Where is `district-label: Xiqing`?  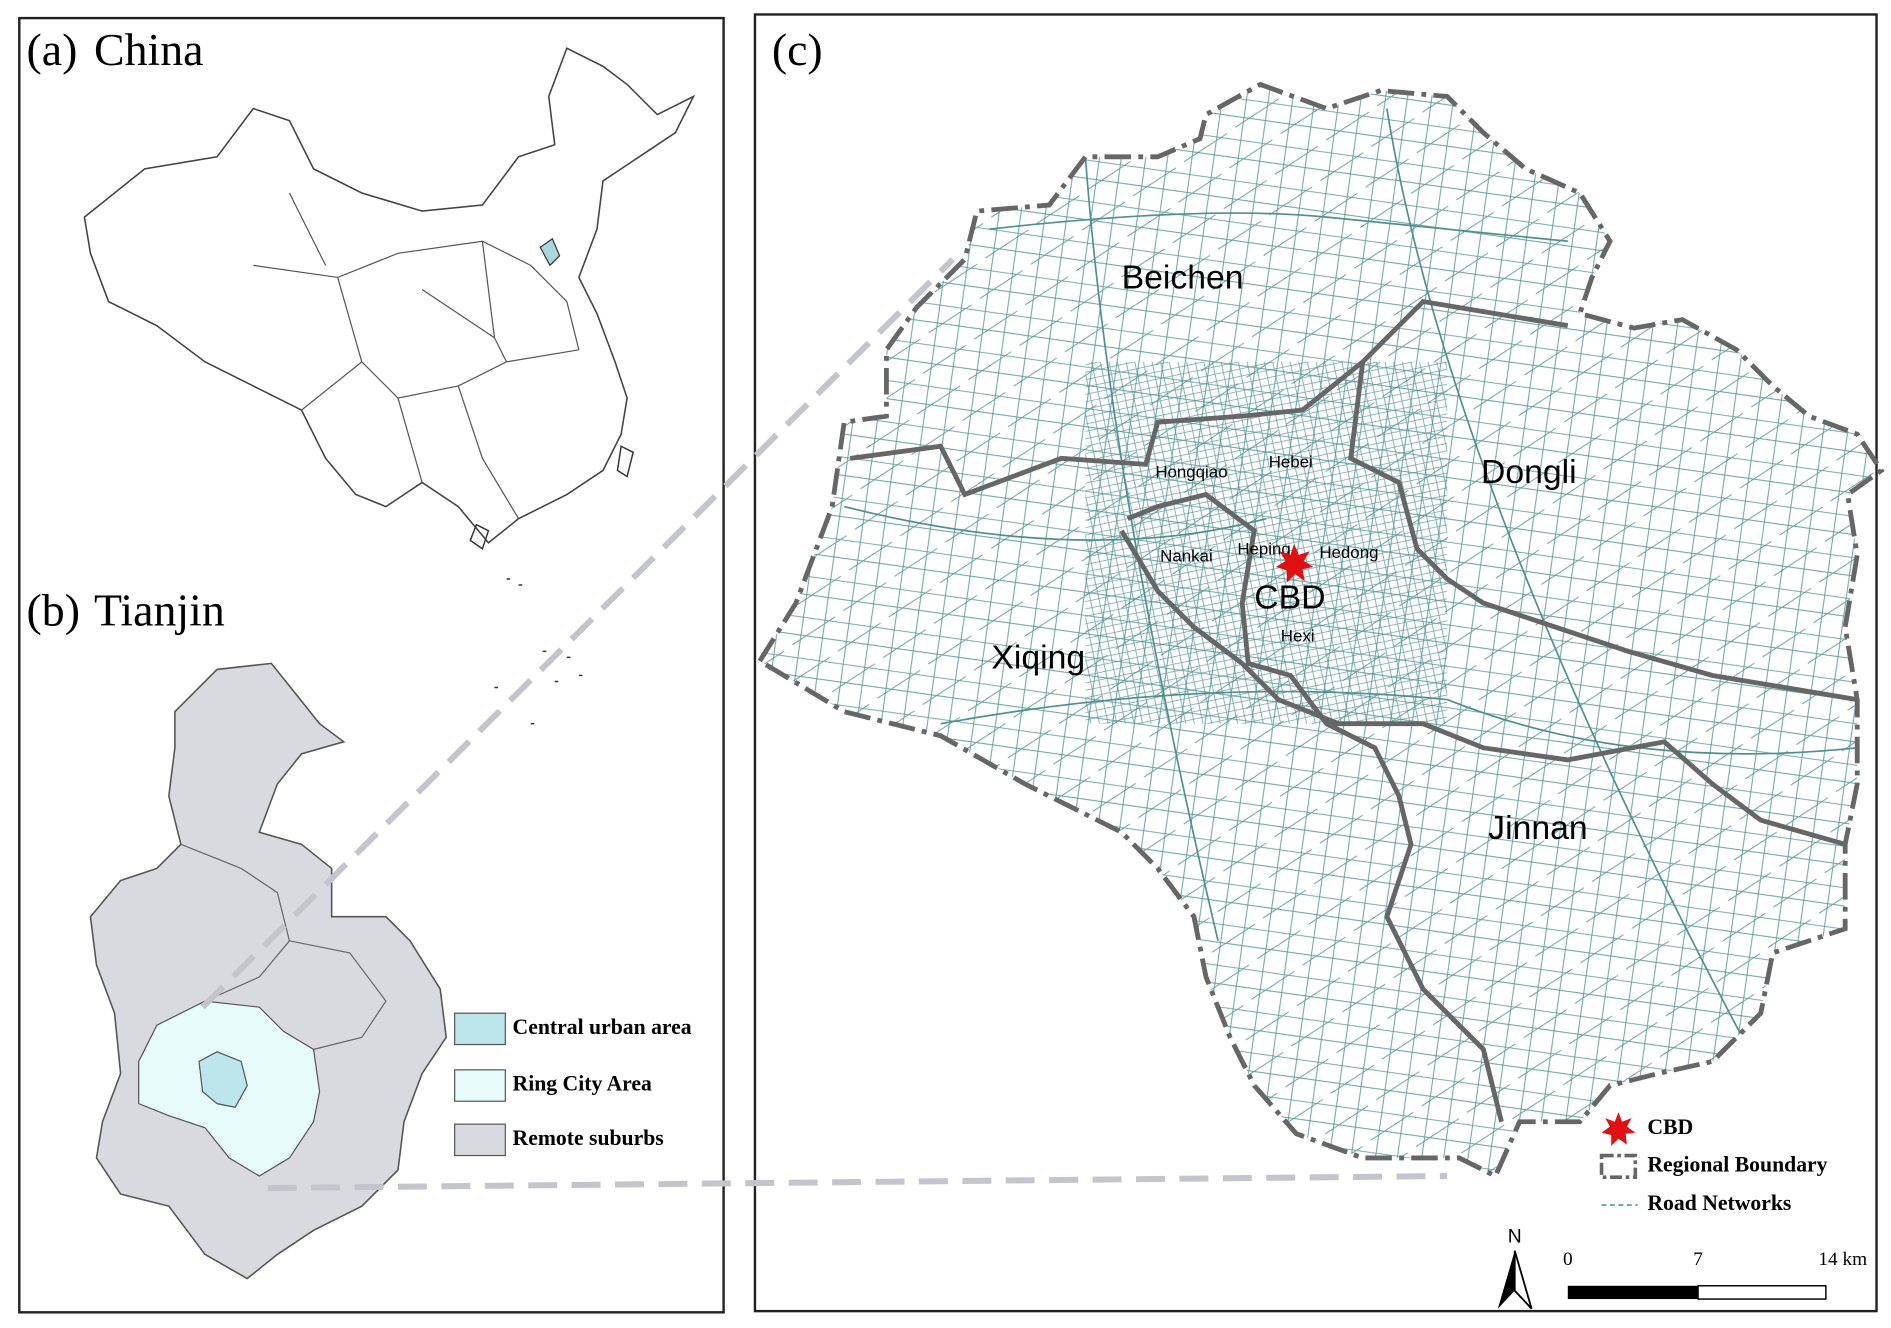 district-label: Xiqing is located at coordinates (1038, 658).